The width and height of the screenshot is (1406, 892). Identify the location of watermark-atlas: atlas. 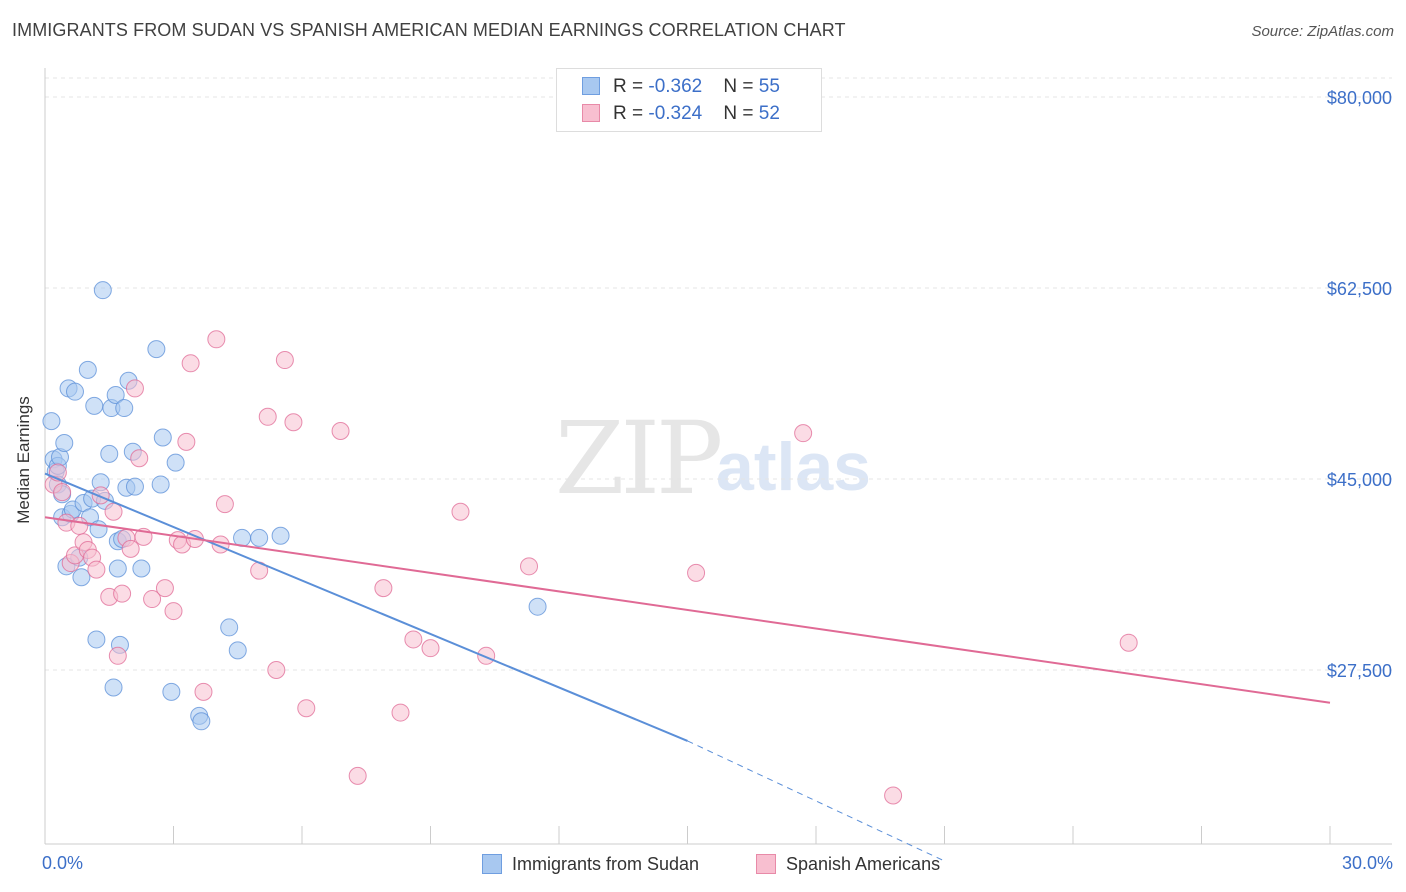
(793, 467).